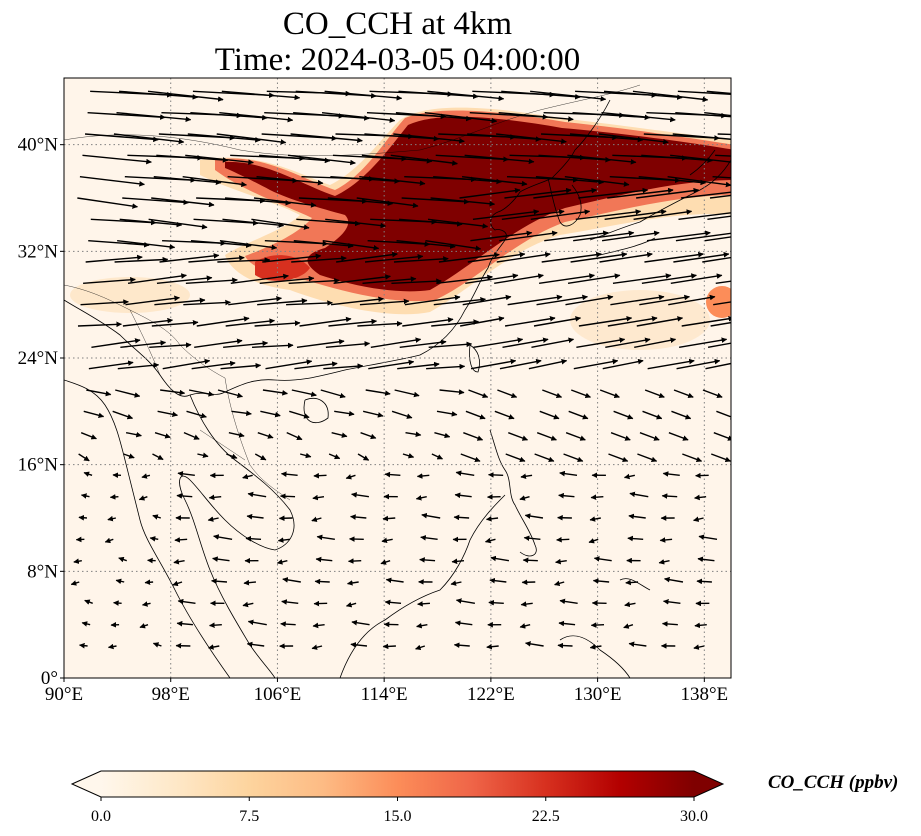 This screenshot has height=836, width=921. I want to click on lon-tick-label: 138°E, so click(704, 694).